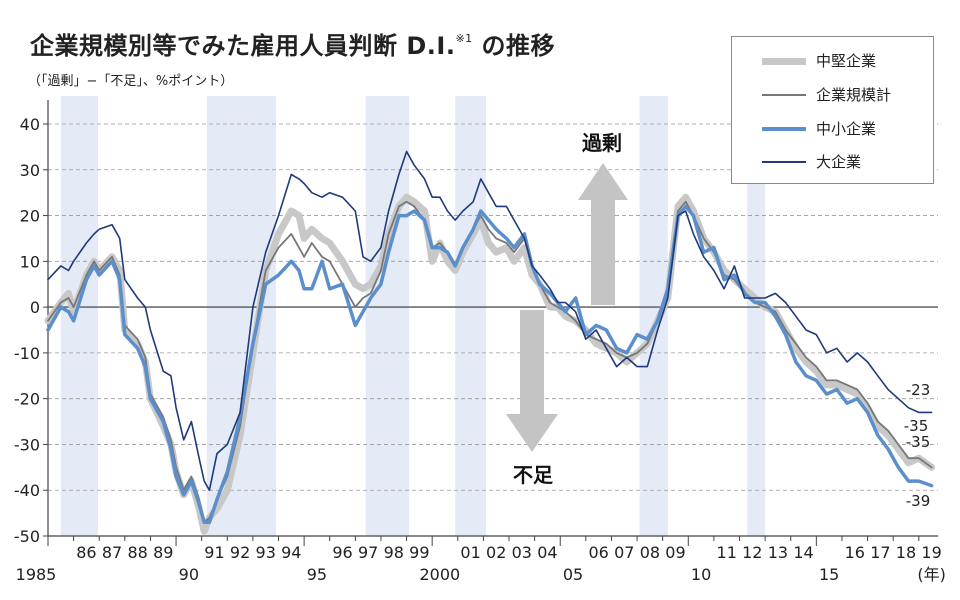  What do you see at coordinates (27, 444) in the screenshot?
I see `y-tick-label: -30` at bounding box center [27, 444].